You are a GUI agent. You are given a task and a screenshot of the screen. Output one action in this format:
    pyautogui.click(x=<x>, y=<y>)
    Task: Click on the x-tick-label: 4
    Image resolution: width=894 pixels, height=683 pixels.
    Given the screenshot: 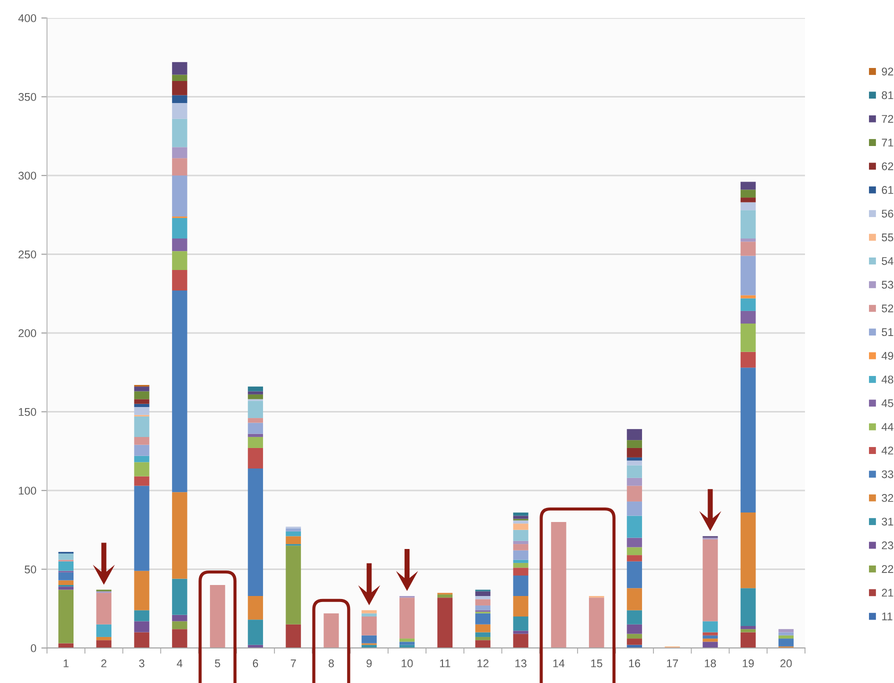 What is the action you would take?
    pyautogui.click(x=179, y=664)
    